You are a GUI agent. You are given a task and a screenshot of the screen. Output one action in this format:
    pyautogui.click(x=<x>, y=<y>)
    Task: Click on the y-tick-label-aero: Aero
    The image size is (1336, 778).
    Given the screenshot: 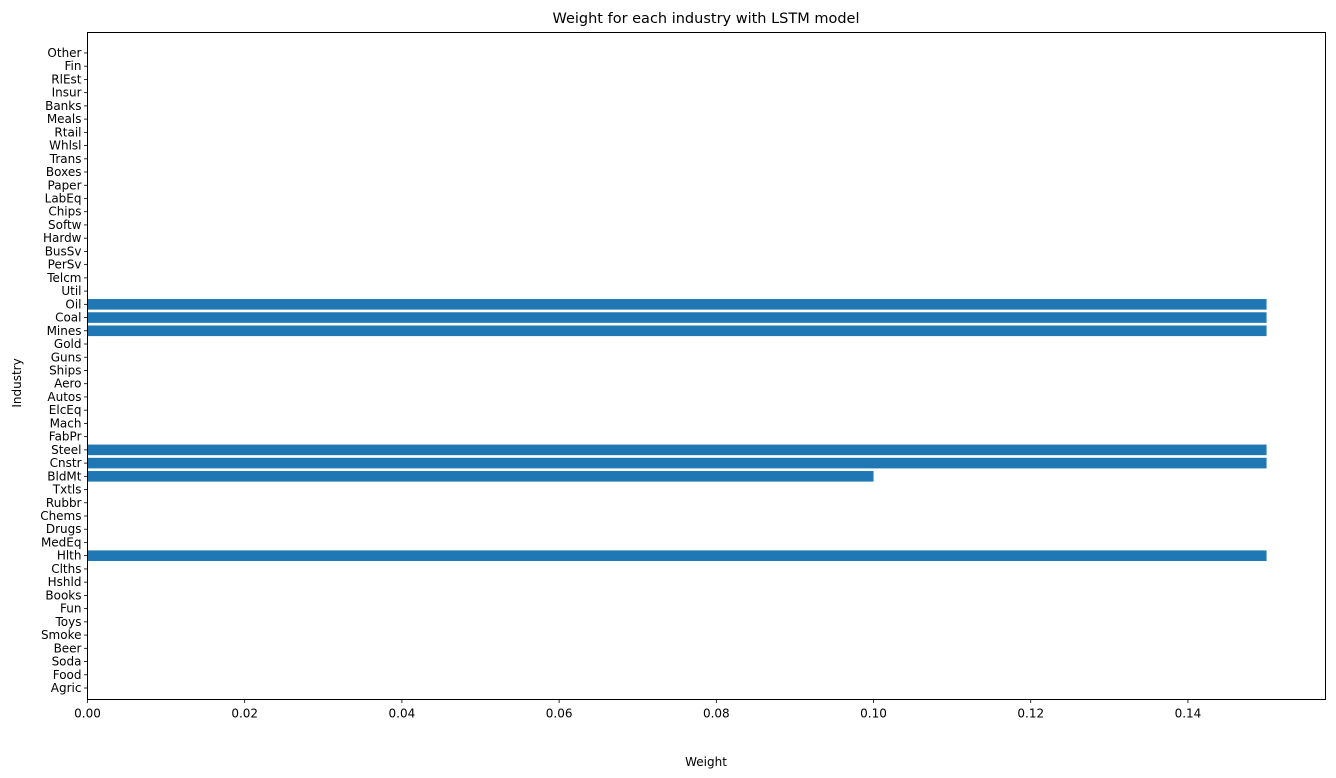 What is the action you would take?
    pyautogui.click(x=67, y=384)
    